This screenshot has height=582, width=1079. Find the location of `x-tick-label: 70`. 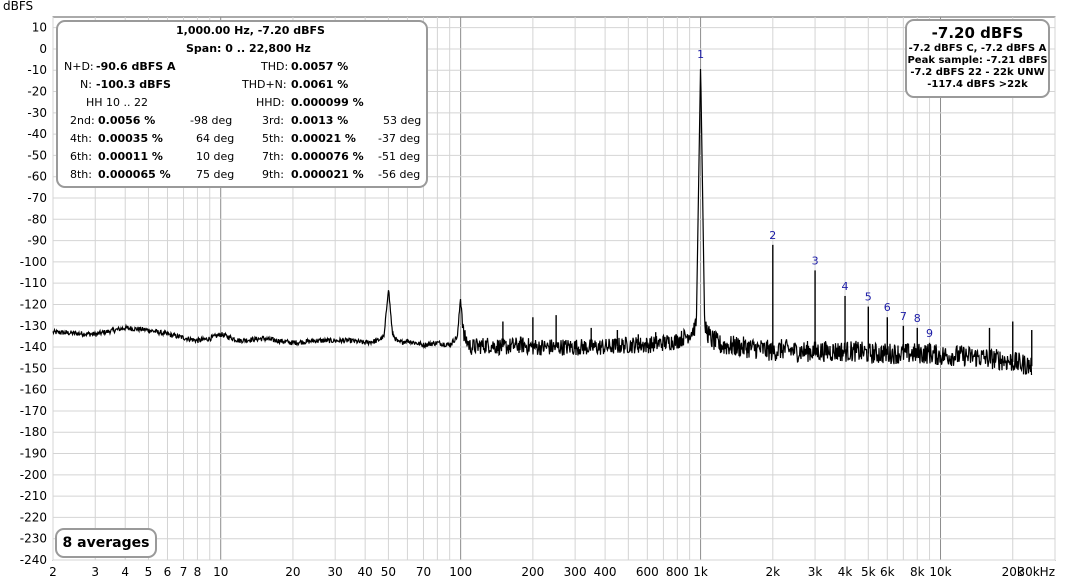

x-tick-label: 70 is located at coordinates (423, 572).